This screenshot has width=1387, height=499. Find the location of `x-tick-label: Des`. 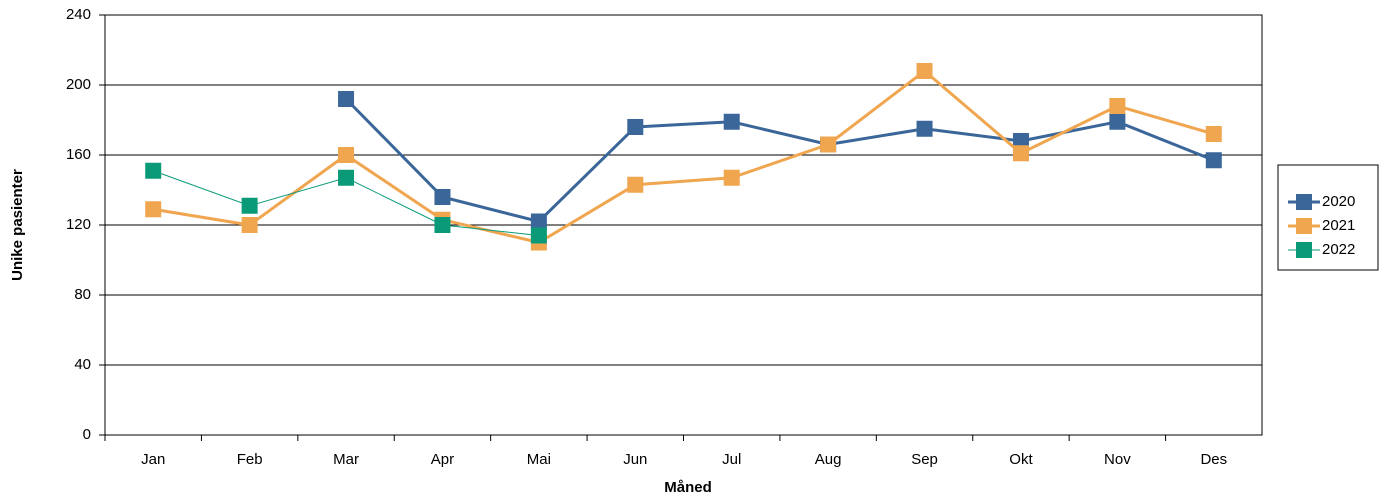

x-tick-label: Des is located at coordinates (1213, 459).